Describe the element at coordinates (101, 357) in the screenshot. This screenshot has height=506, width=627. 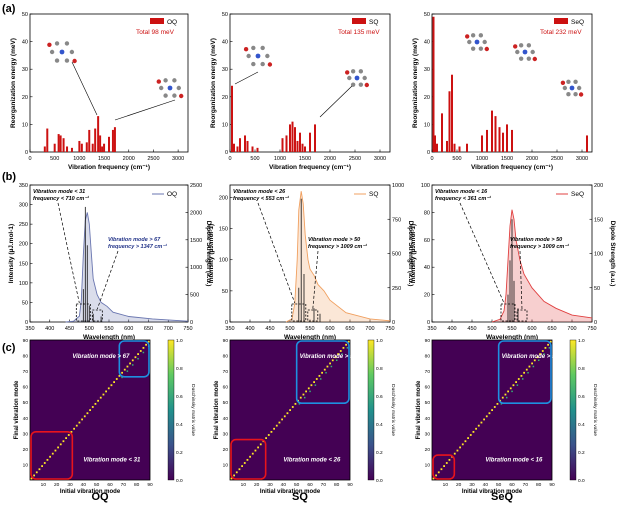
I see `high-mode-label: Vibration mode > 67` at that location.